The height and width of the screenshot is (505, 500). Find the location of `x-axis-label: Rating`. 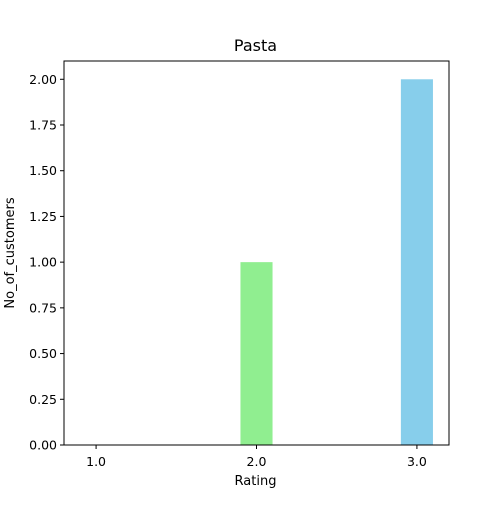

x-axis-label: Rating is located at coordinates (256, 481).